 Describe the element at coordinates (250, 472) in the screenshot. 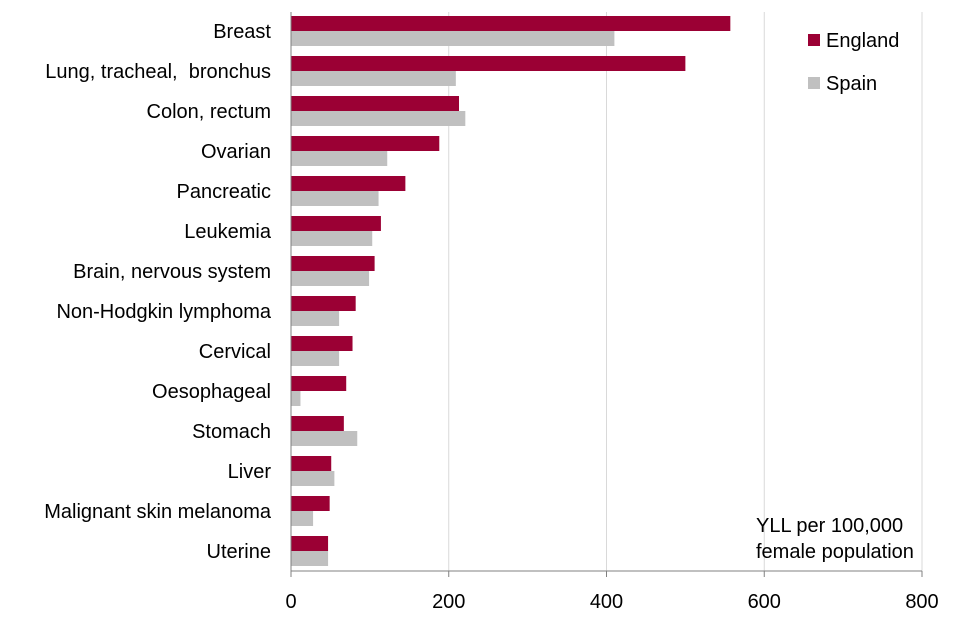

I see `category-label-liver: Liver` at that location.